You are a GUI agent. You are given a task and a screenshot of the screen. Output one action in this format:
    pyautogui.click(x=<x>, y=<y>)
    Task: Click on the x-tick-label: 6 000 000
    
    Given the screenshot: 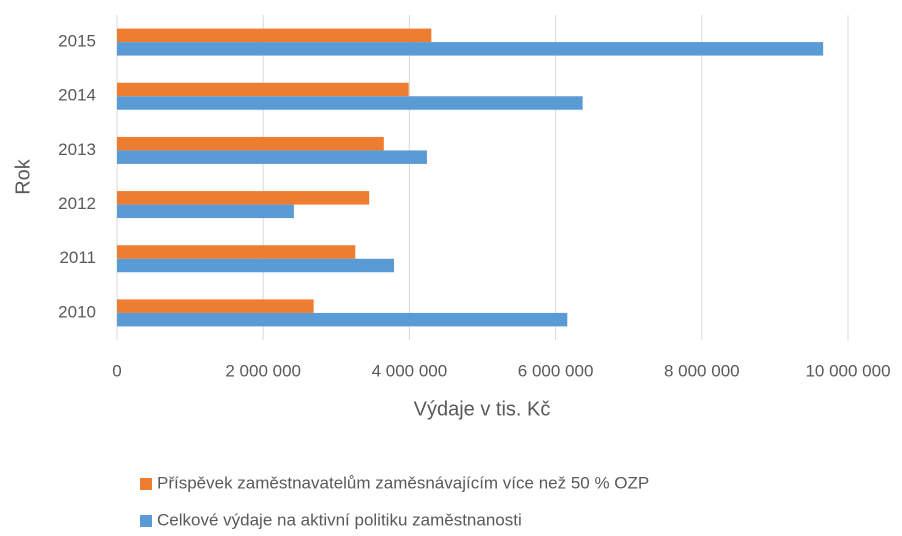 What is the action you would take?
    pyautogui.click(x=556, y=370)
    